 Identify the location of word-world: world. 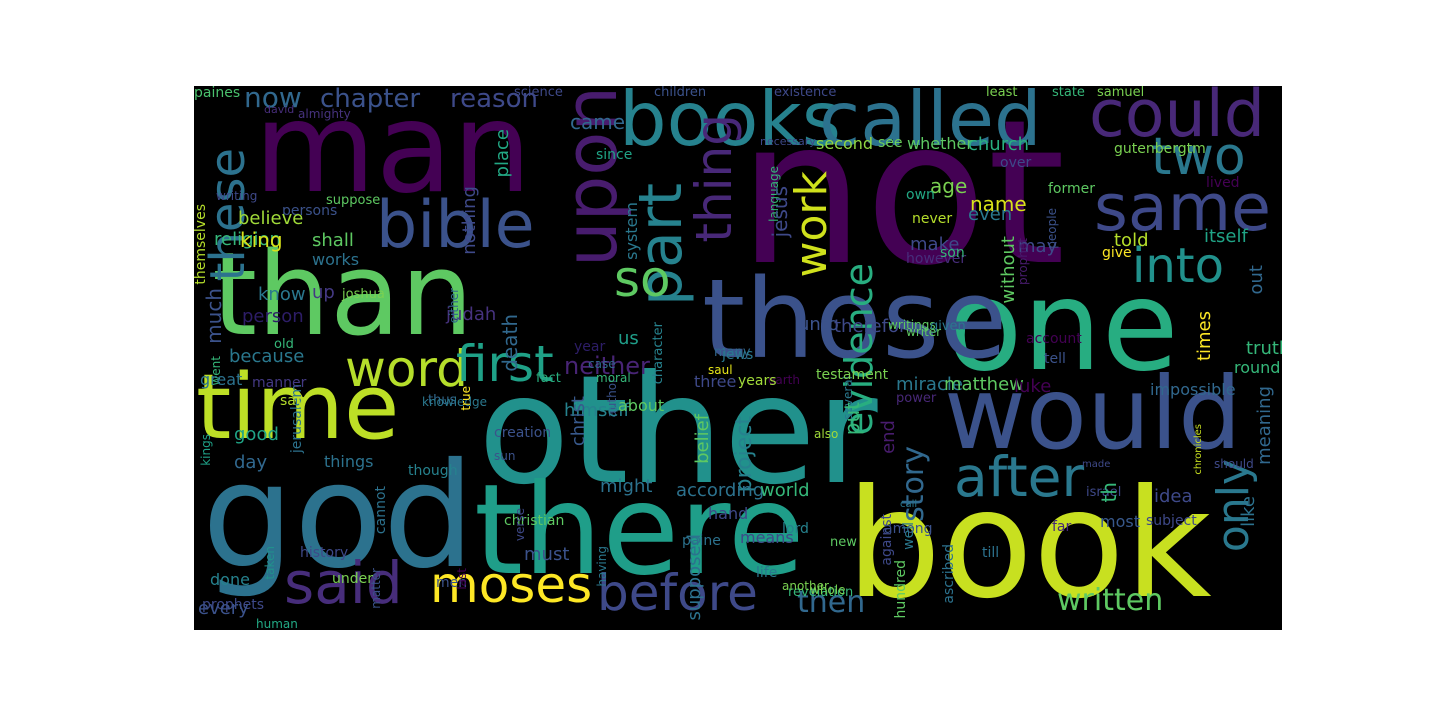
(785, 490).